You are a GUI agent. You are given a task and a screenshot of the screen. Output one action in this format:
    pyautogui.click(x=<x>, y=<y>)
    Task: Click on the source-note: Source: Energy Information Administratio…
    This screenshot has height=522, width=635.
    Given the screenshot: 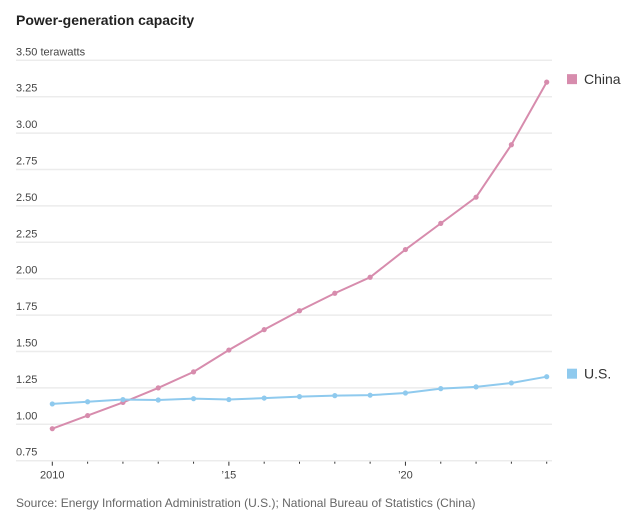 What is the action you would take?
    pyautogui.click(x=246, y=503)
    